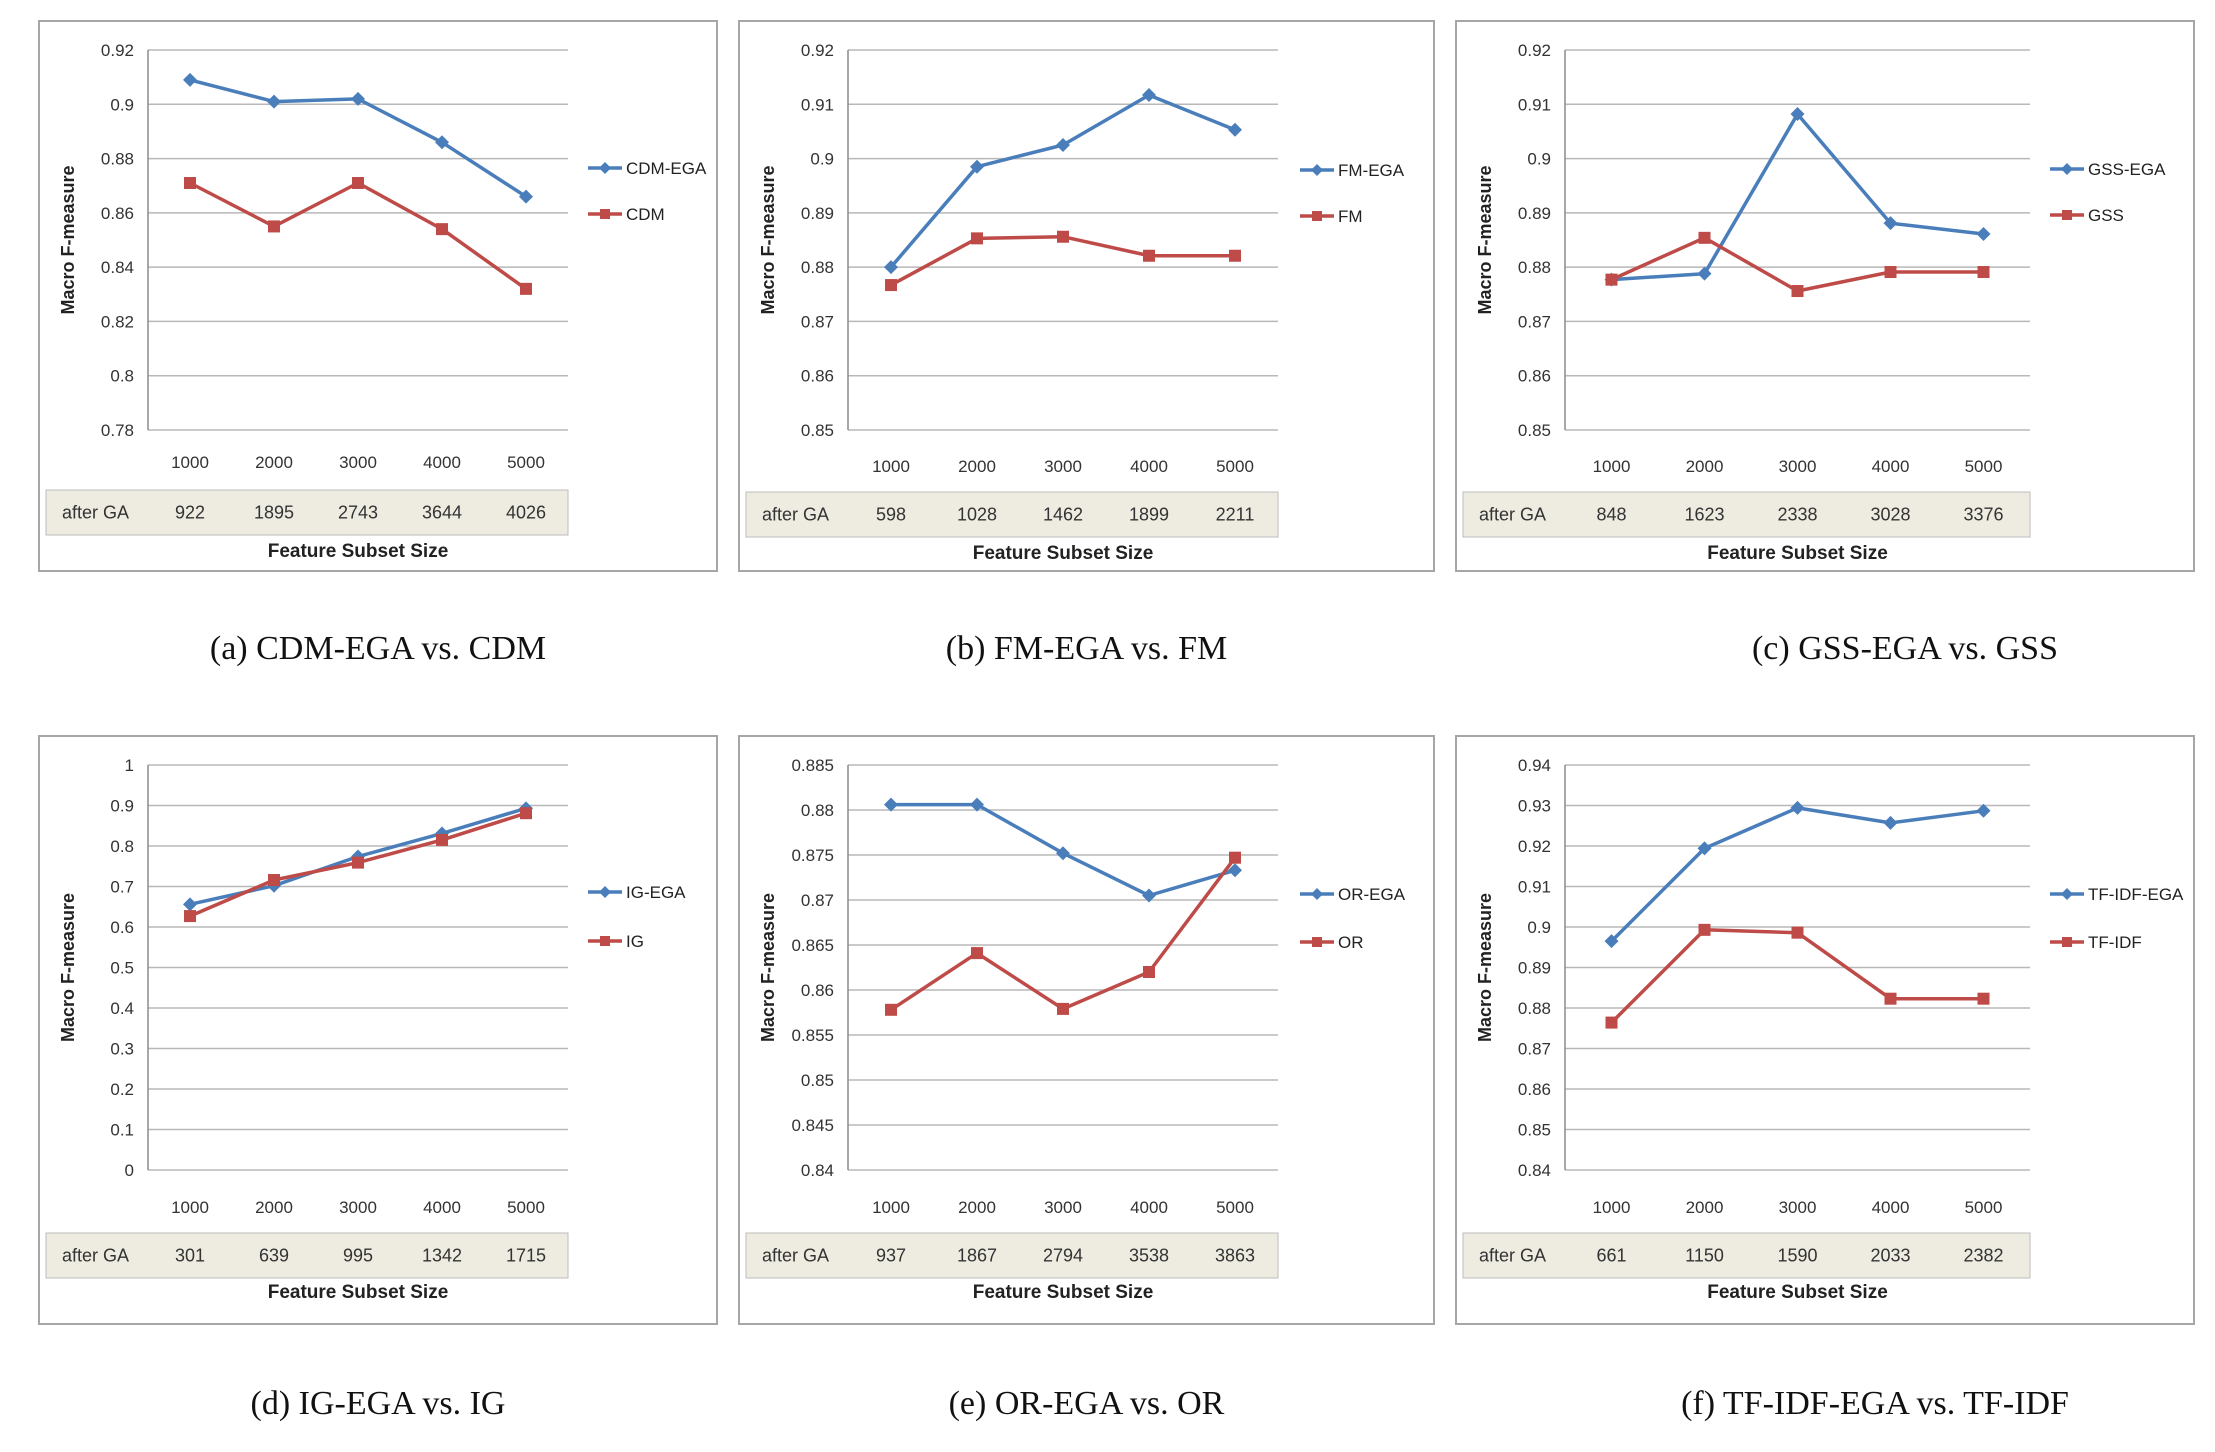 Image resolution: width=2215 pixels, height=1452 pixels. I want to click on table-cell-d-2: 995, so click(358, 1256).